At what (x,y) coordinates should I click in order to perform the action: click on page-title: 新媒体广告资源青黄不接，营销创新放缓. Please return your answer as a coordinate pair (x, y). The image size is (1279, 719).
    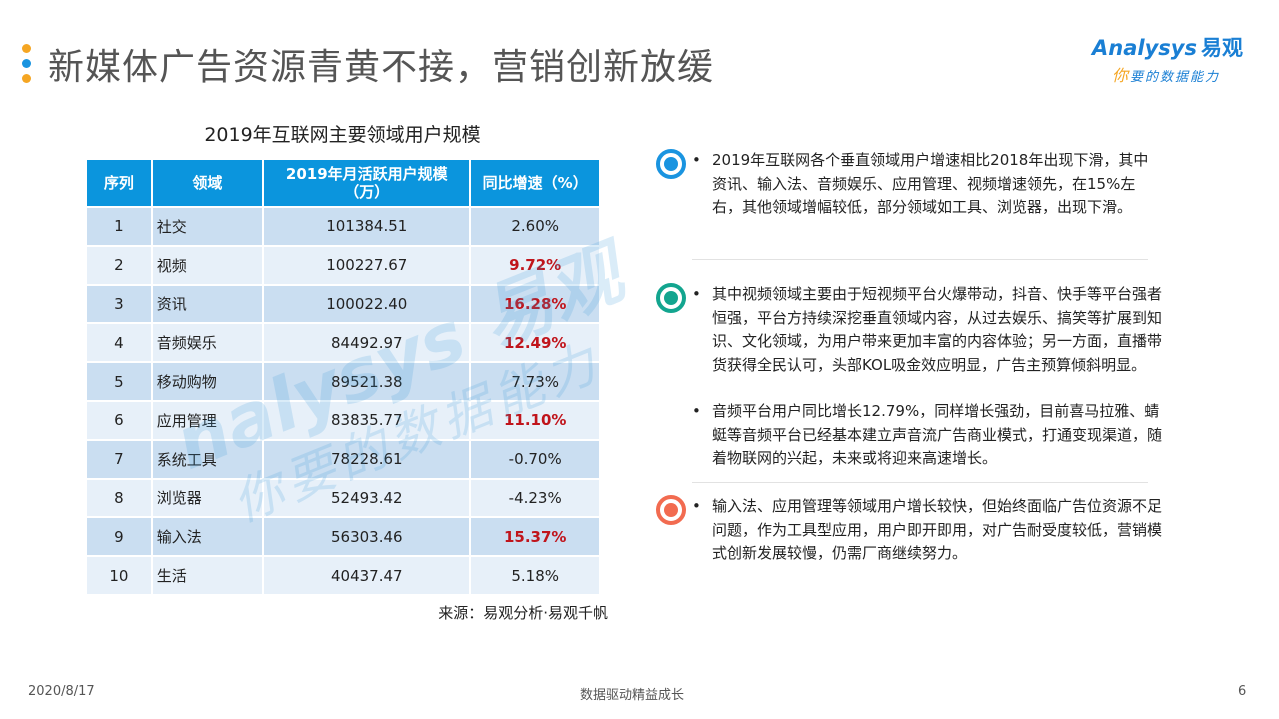
    Looking at the image, I should click on (381, 67).